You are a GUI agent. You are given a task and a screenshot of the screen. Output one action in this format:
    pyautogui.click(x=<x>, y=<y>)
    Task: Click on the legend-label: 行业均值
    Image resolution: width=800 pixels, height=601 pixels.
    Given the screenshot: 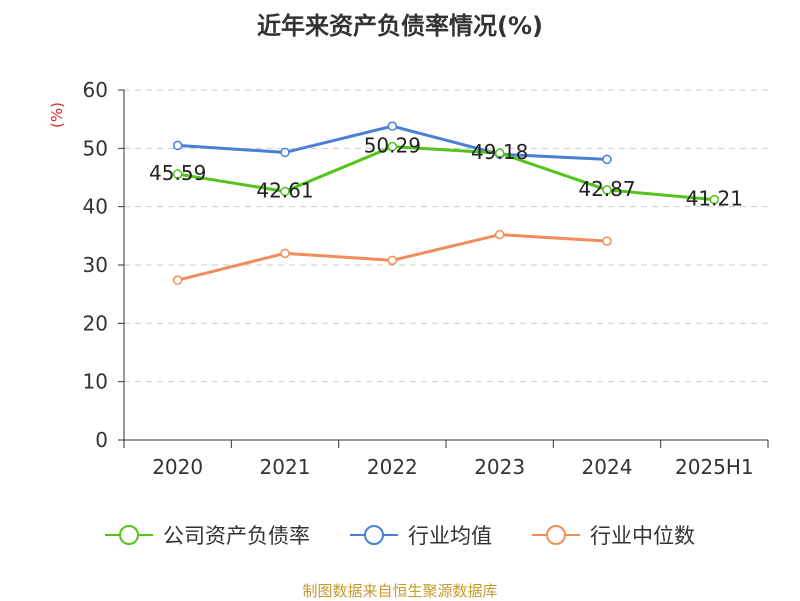 What is the action you would take?
    pyautogui.click(x=450, y=536)
    